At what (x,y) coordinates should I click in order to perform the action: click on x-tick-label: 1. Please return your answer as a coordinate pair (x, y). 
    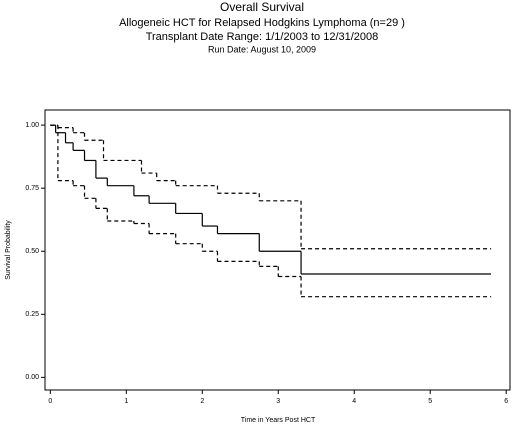
    Looking at the image, I should click on (126, 401).